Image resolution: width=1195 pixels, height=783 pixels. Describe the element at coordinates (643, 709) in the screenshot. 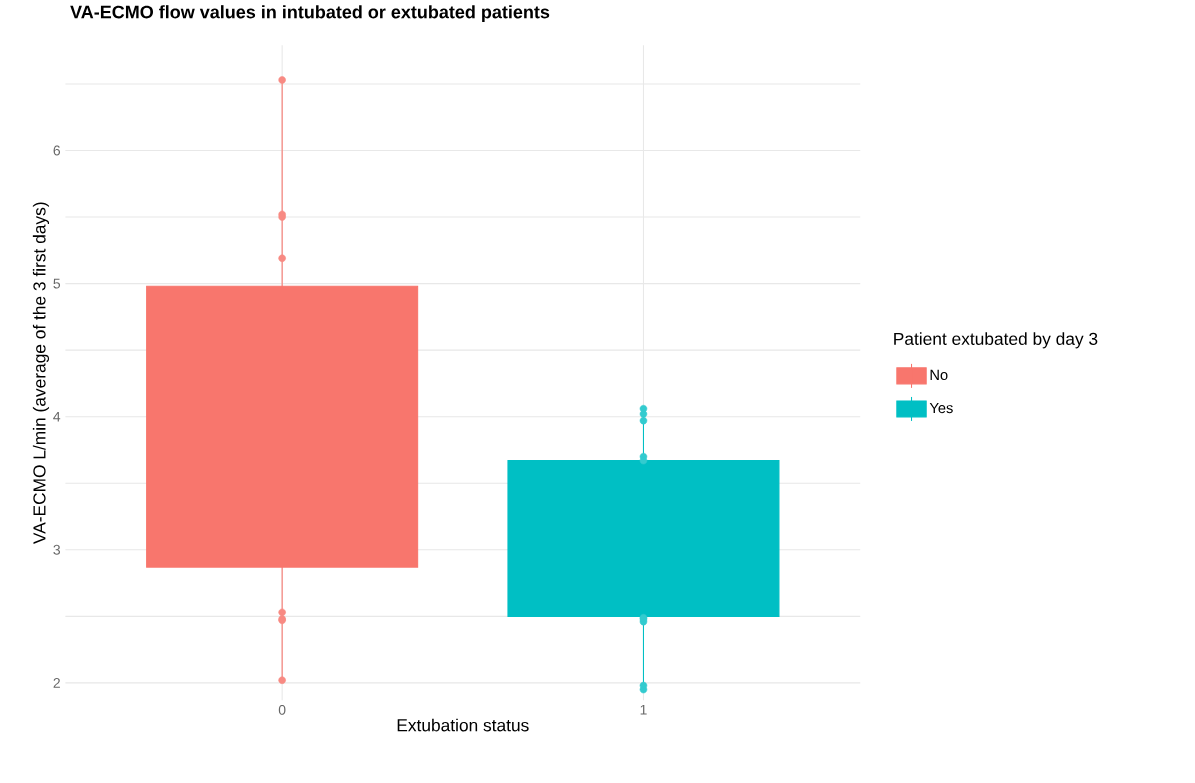

I see `x-tick-label: 1` at that location.